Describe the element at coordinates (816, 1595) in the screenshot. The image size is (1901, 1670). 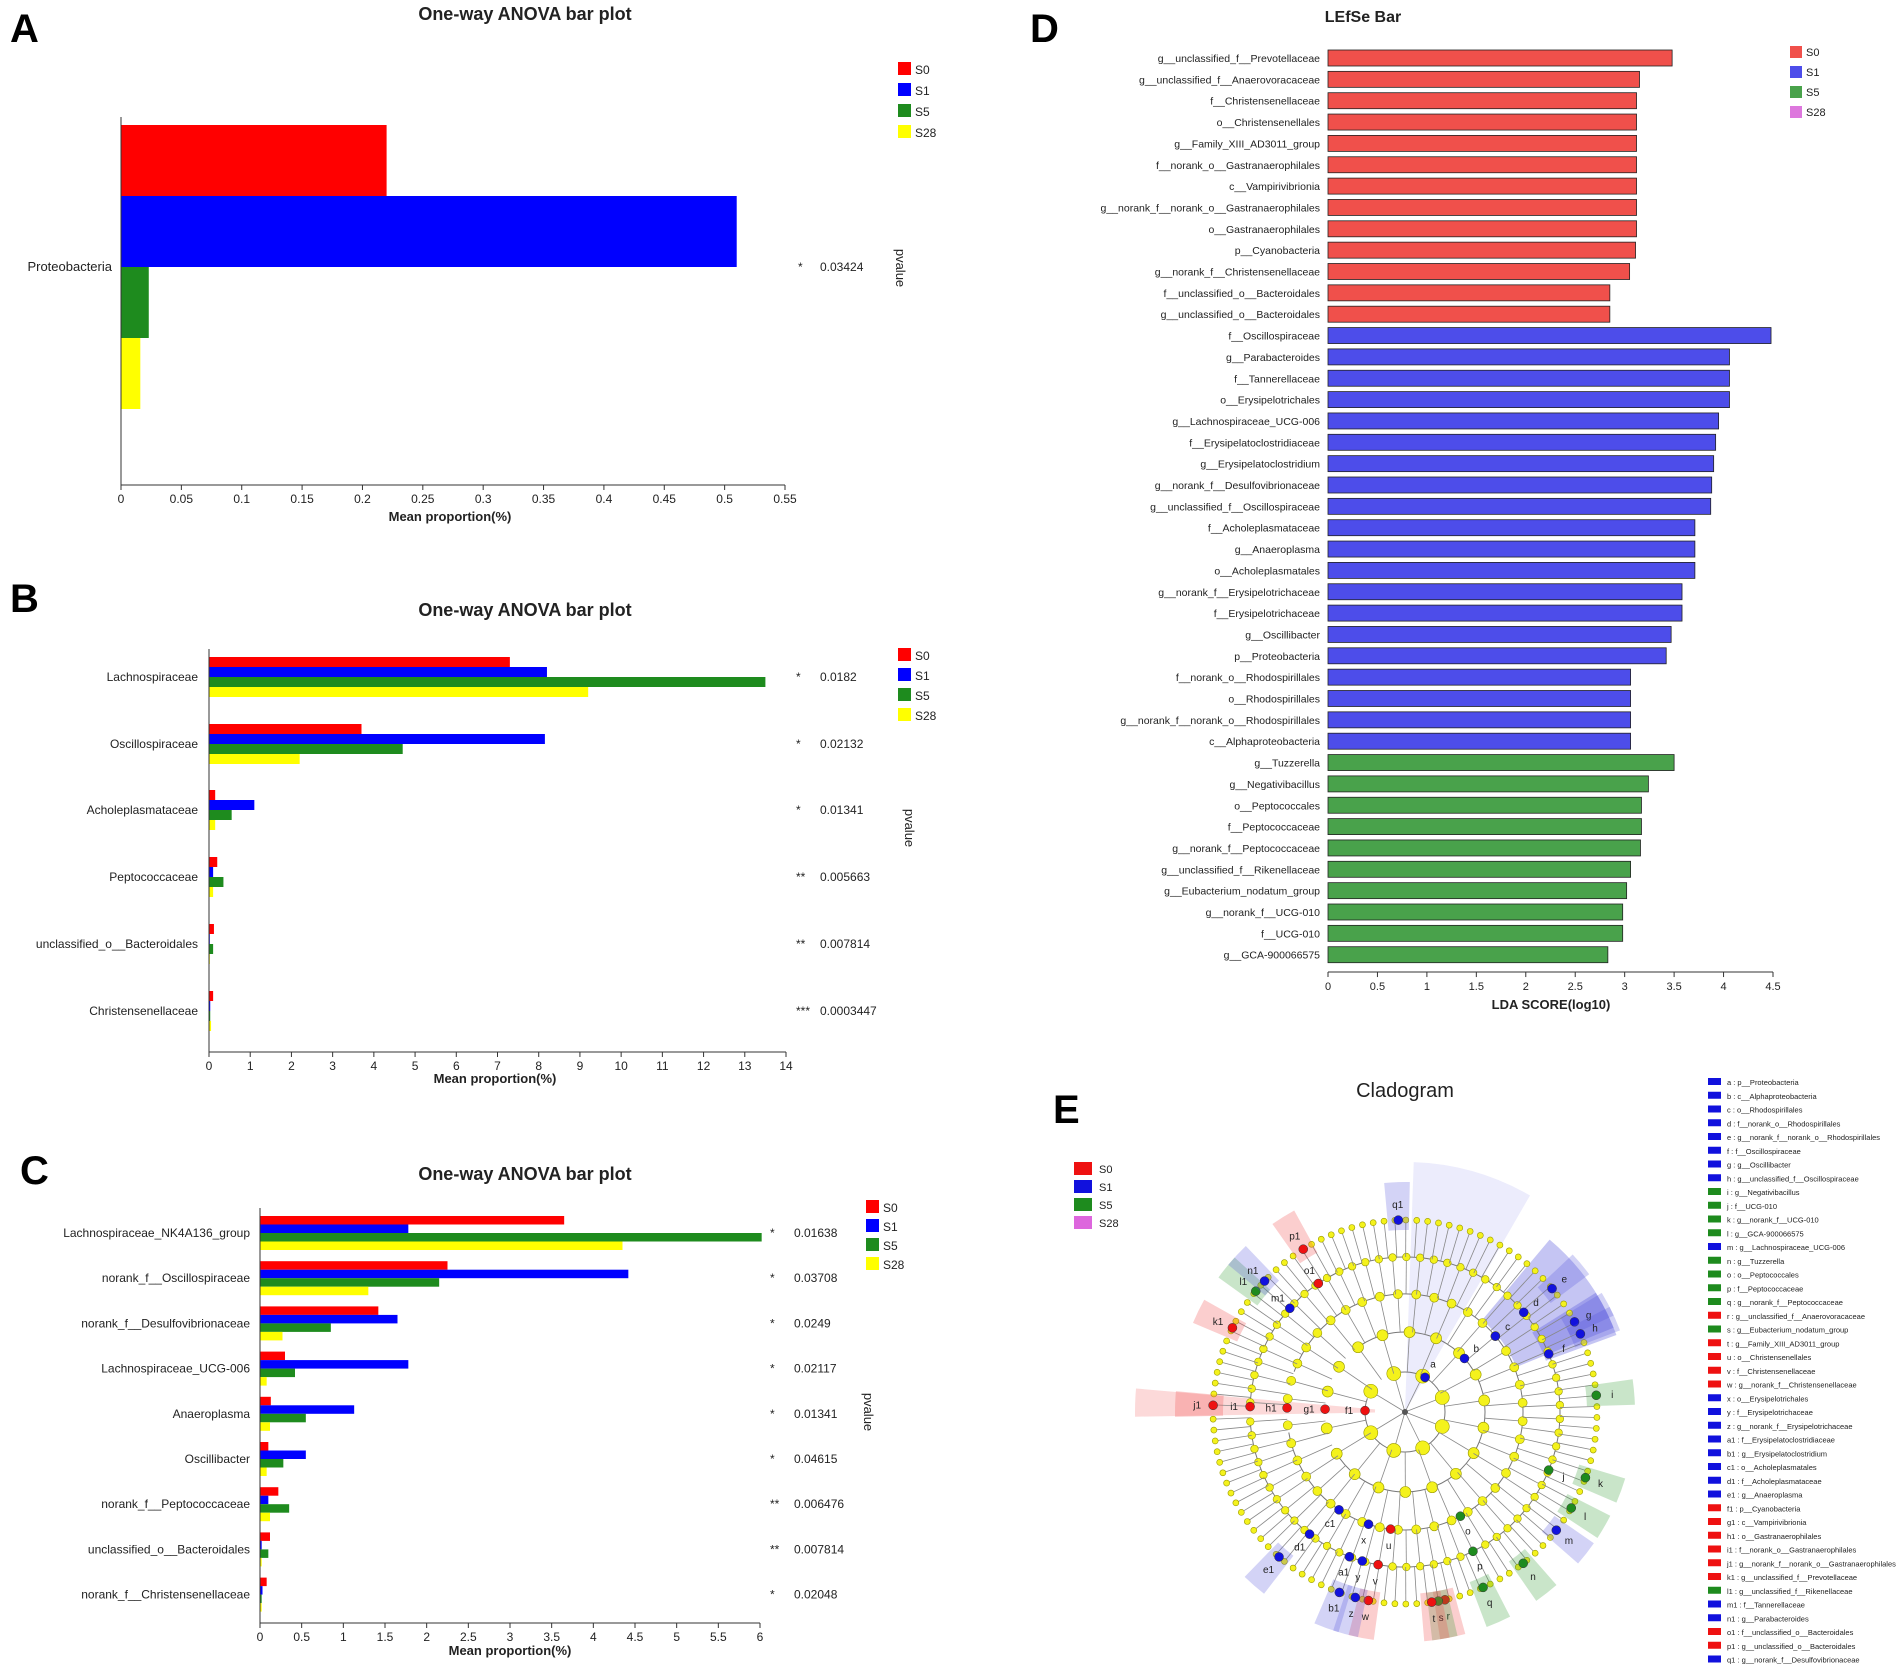
I see `pvalue-C-8: 0.02048` at that location.